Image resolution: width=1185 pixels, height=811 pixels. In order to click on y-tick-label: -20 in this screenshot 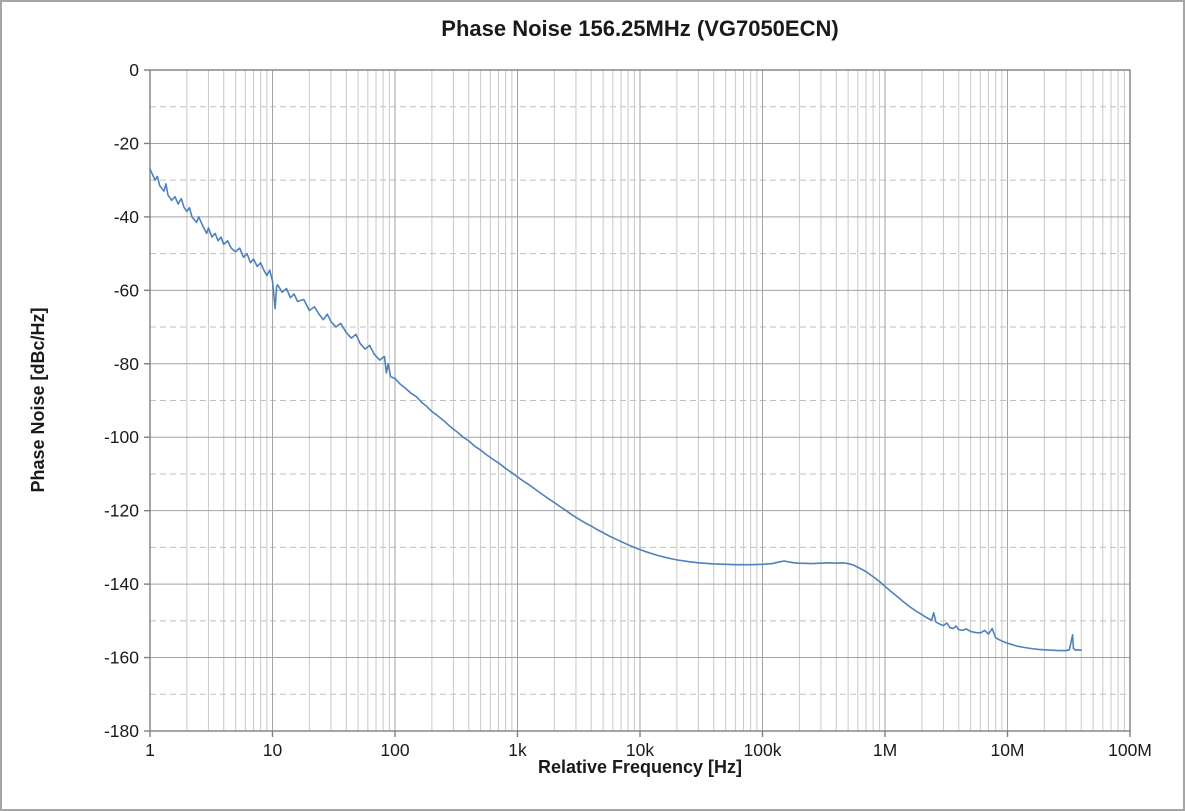, I will do `click(127, 143)`.